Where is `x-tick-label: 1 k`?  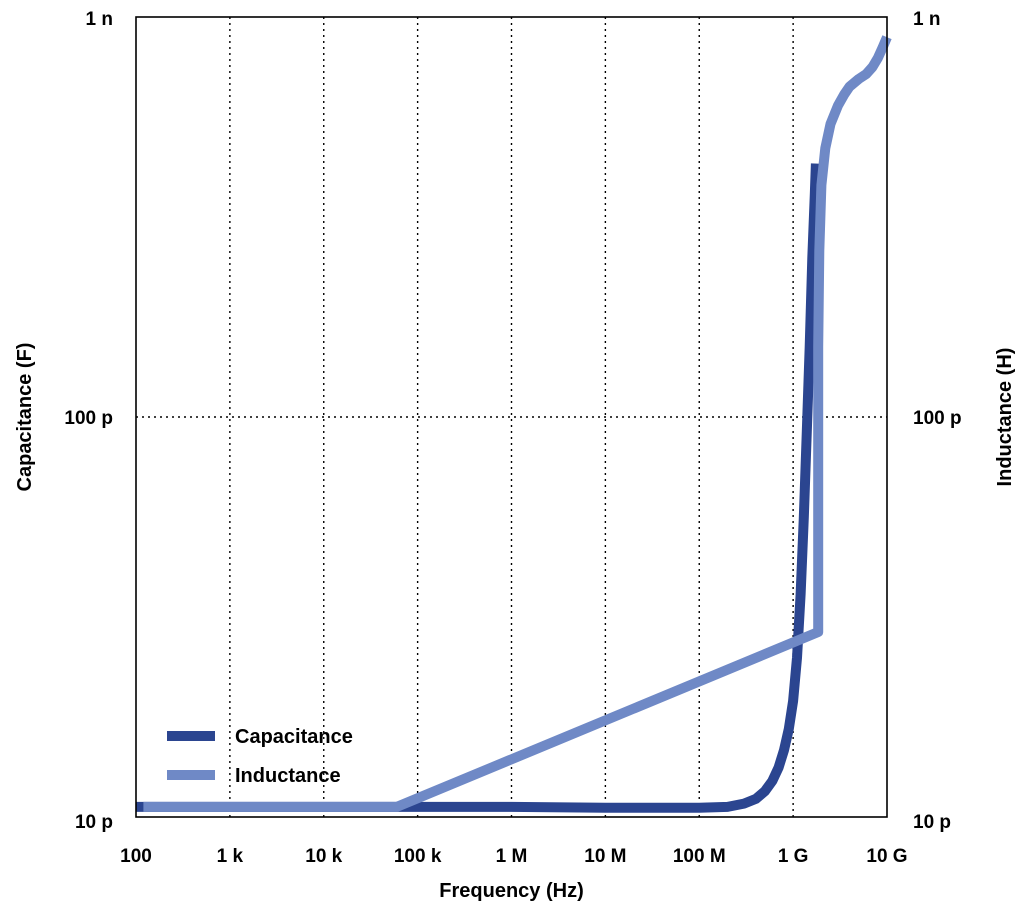
x-tick-label: 1 k is located at coordinates (230, 856).